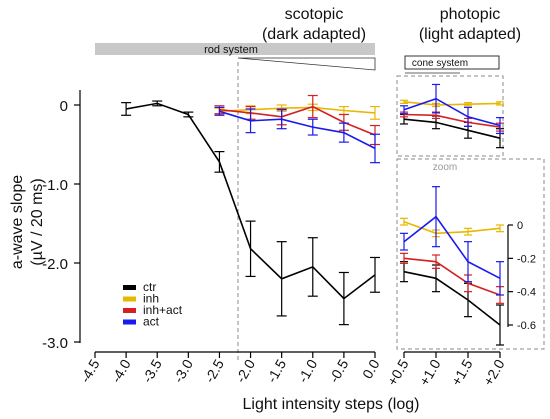 This screenshot has height=419, width=550. I want to click on legend-label-inhact: inh+act, so click(163, 310).